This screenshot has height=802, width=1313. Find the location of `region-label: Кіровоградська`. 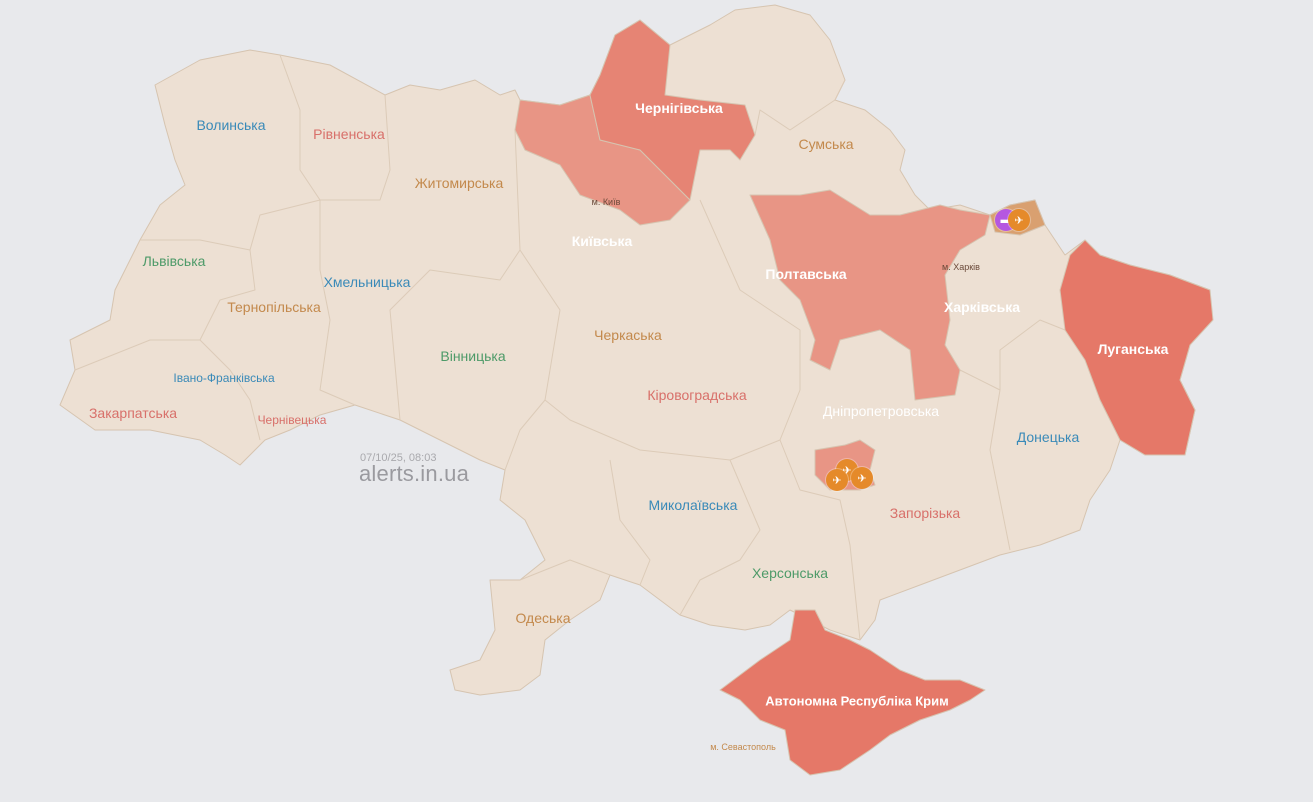

region-label: Кіровоградська is located at coordinates (697, 395).